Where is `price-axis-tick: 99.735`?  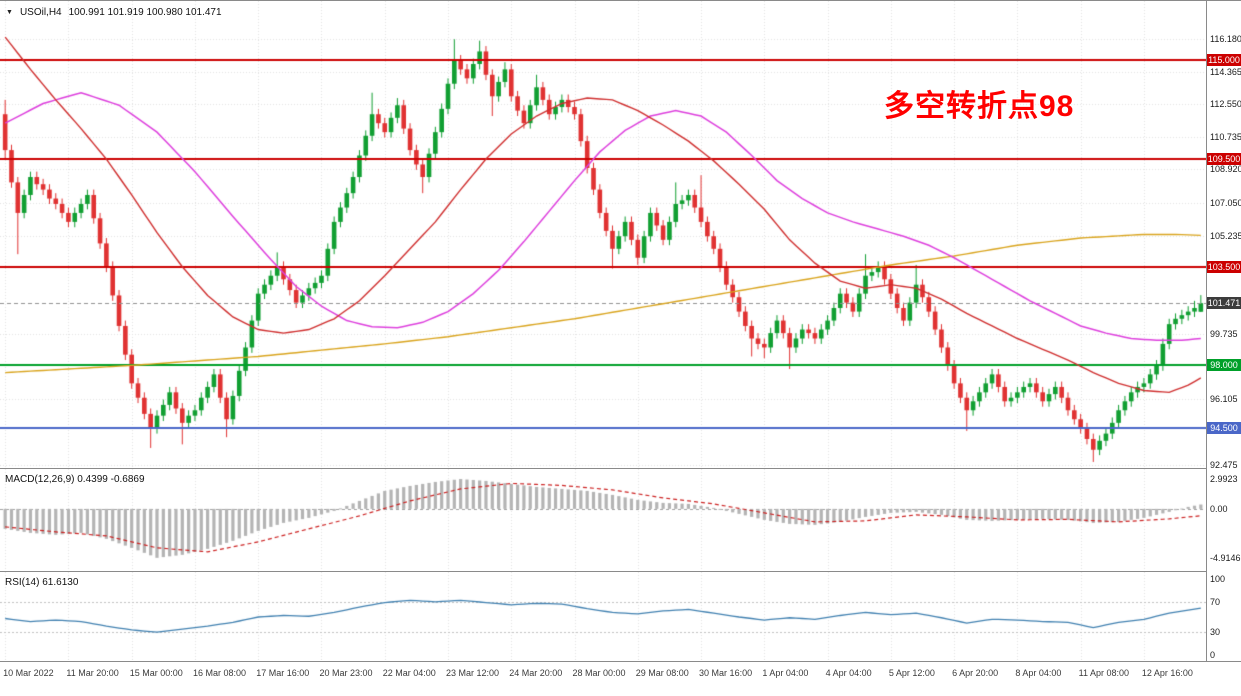 price-axis-tick: 99.735 is located at coordinates (1224, 334).